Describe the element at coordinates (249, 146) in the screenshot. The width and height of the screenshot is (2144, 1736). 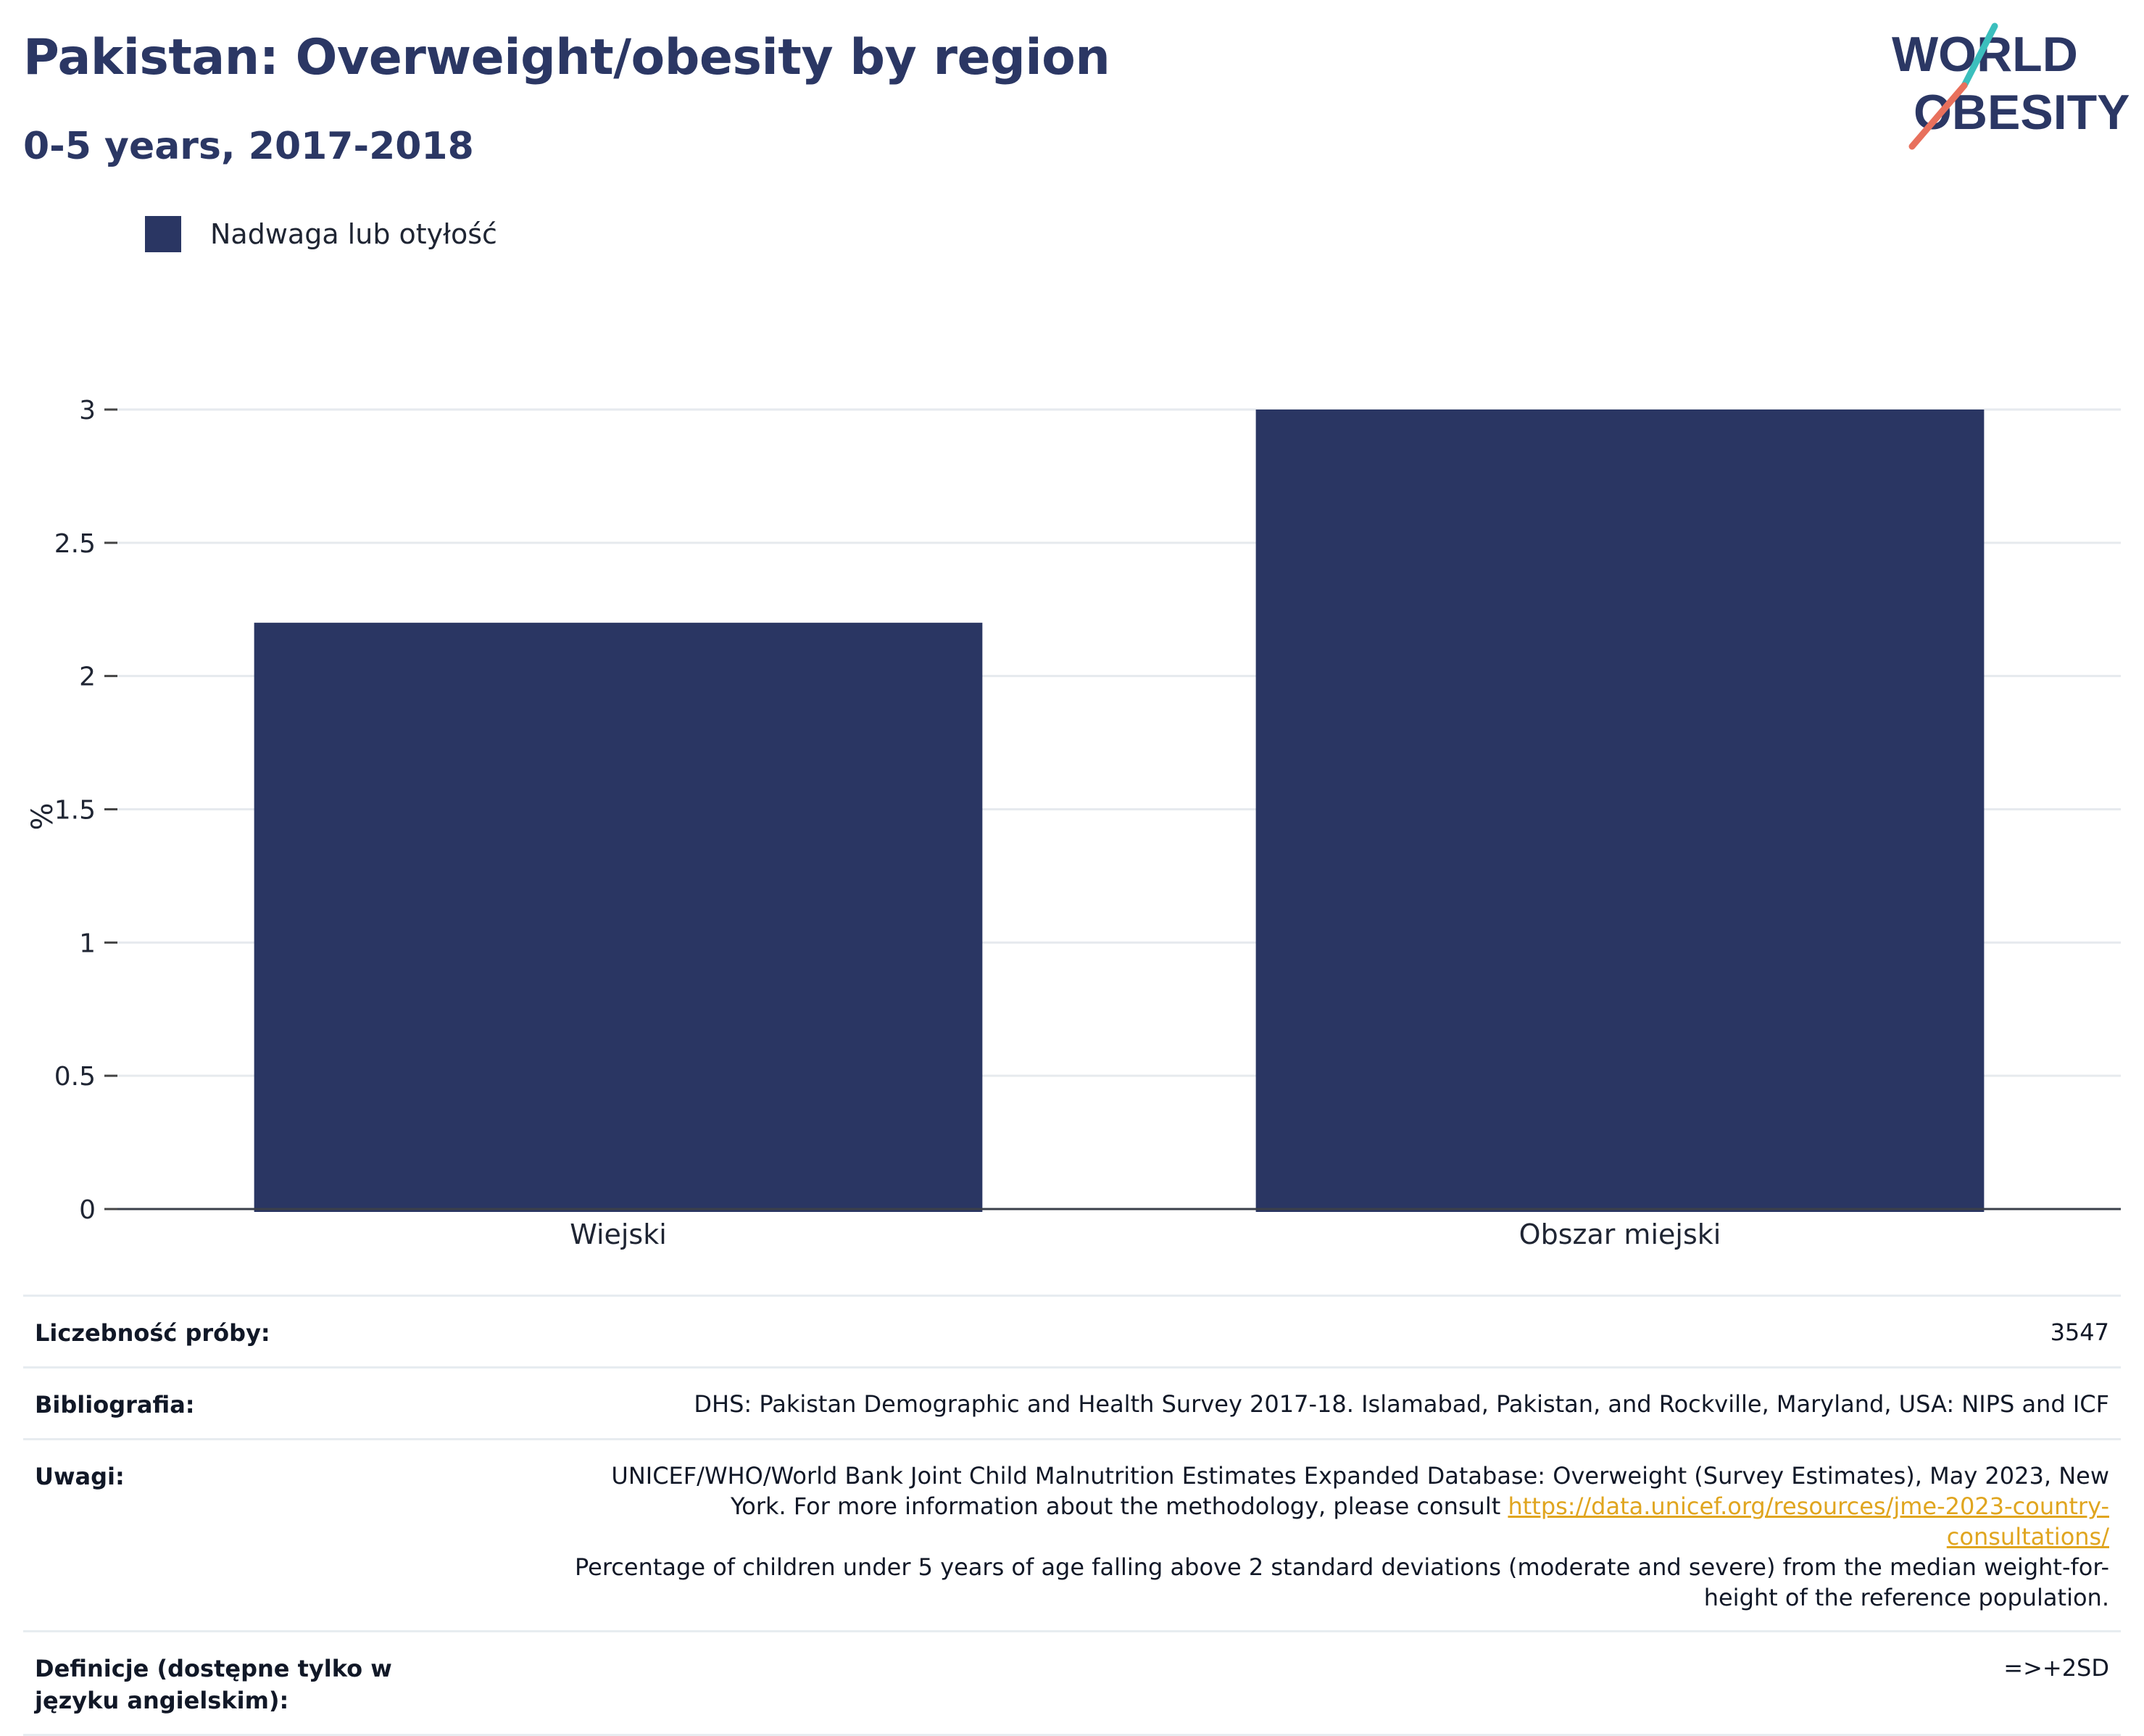
I see `page-subtitle: 0-5 years, 2017-2018` at that location.